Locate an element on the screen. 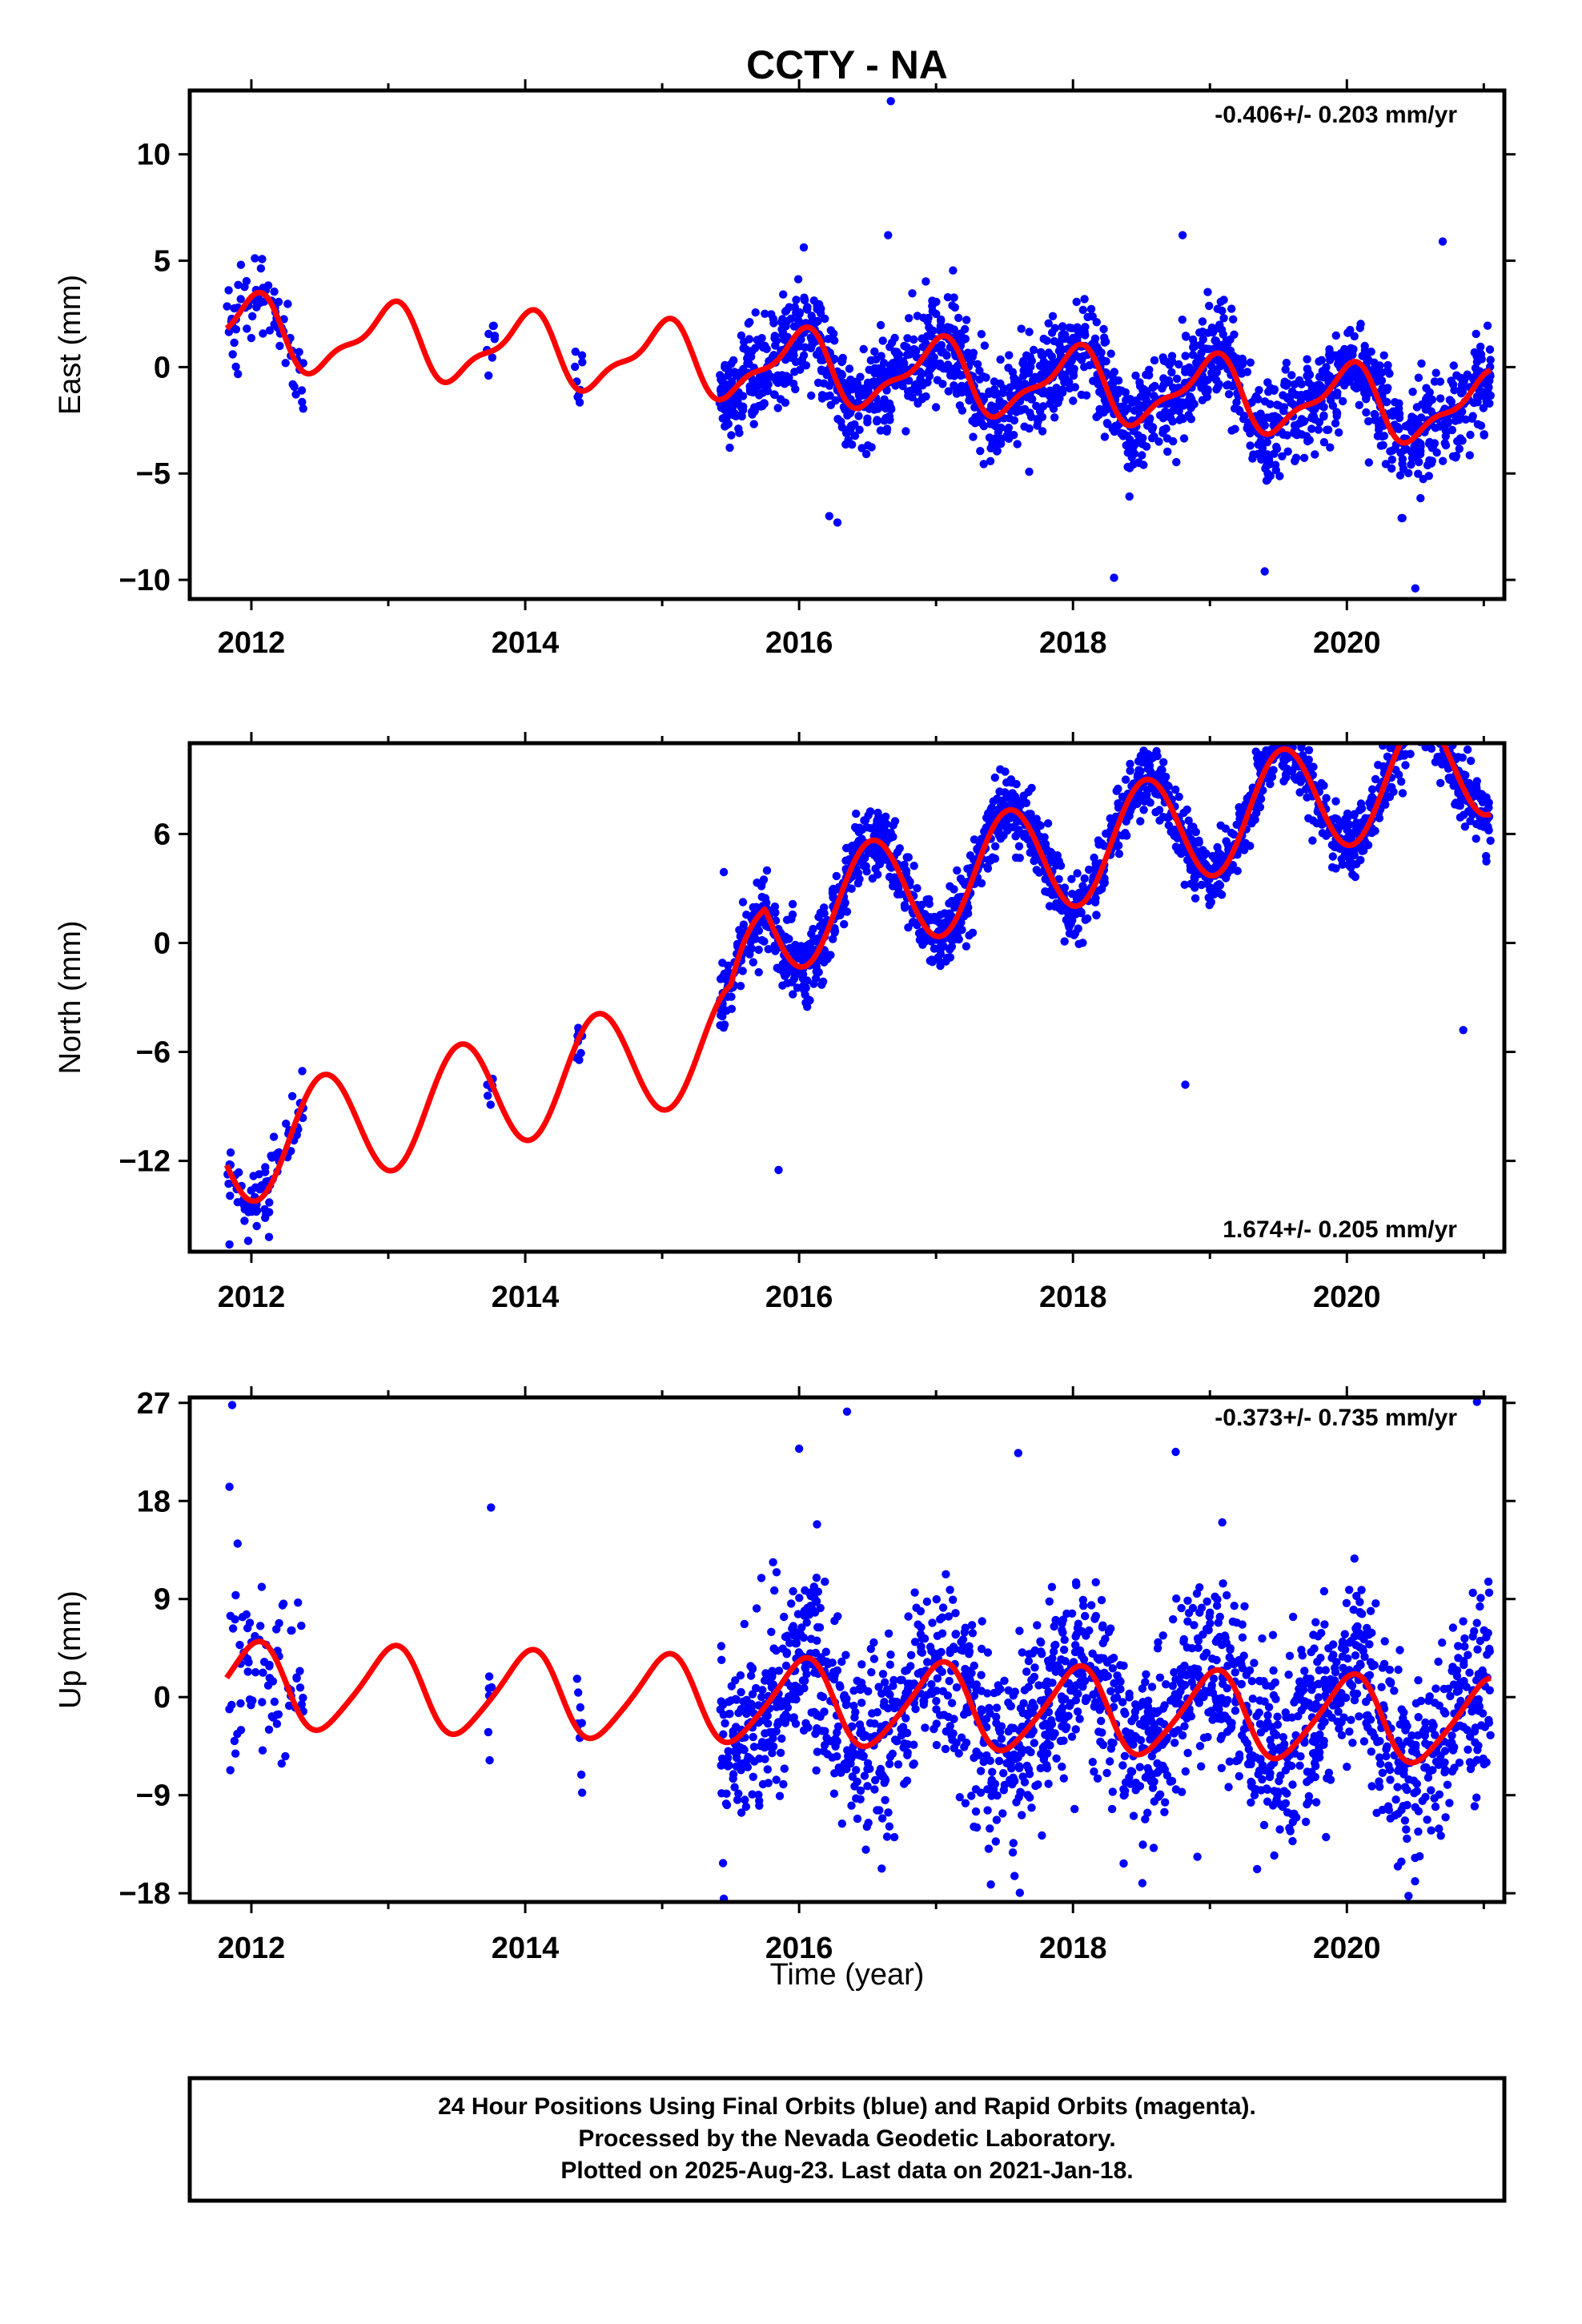  north-x-tick-label: 2016 is located at coordinates (799, 1297).